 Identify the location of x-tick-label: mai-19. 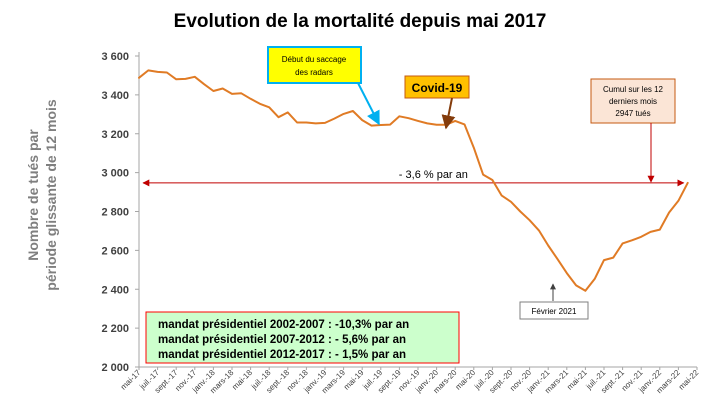
(354, 380).